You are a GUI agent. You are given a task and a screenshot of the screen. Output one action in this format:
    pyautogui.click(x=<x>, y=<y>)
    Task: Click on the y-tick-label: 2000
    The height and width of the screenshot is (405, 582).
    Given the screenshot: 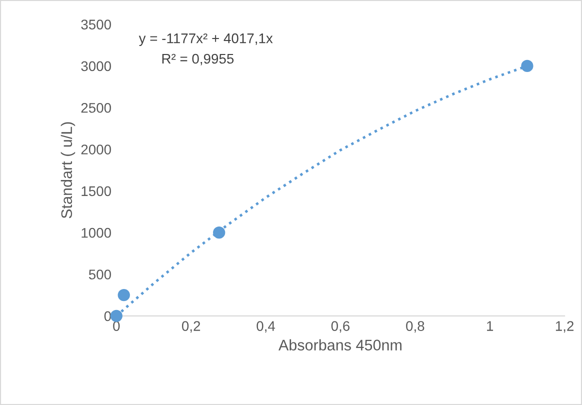 What is the action you would take?
    pyautogui.click(x=96, y=149)
    